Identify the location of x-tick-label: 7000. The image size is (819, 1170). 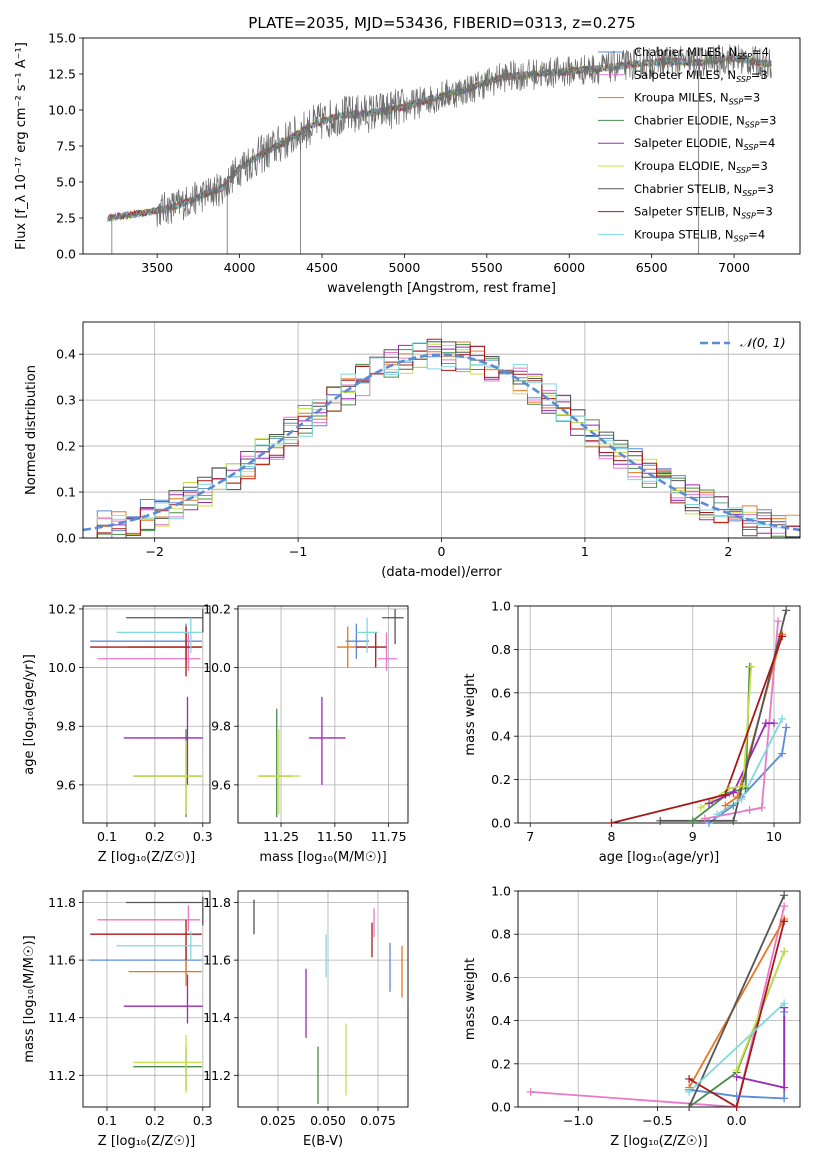
(734, 267).